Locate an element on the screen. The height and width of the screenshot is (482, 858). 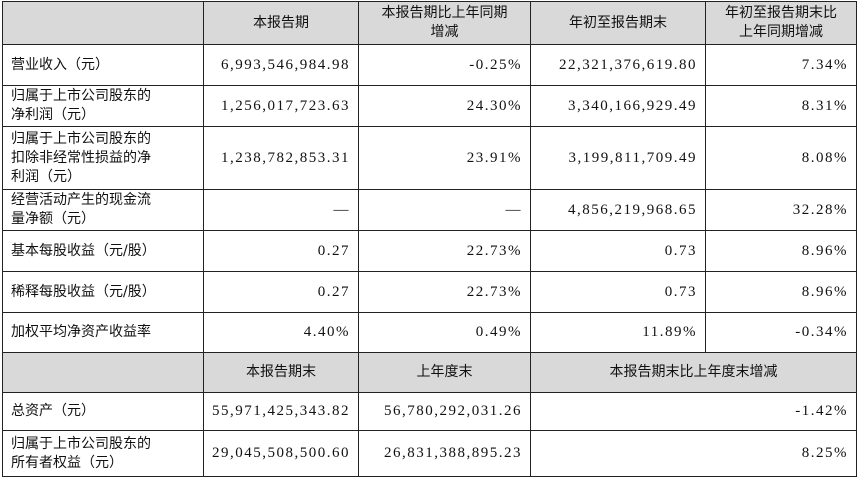
text-line: 基本每股收益（元/股） is located at coordinates (83, 250).